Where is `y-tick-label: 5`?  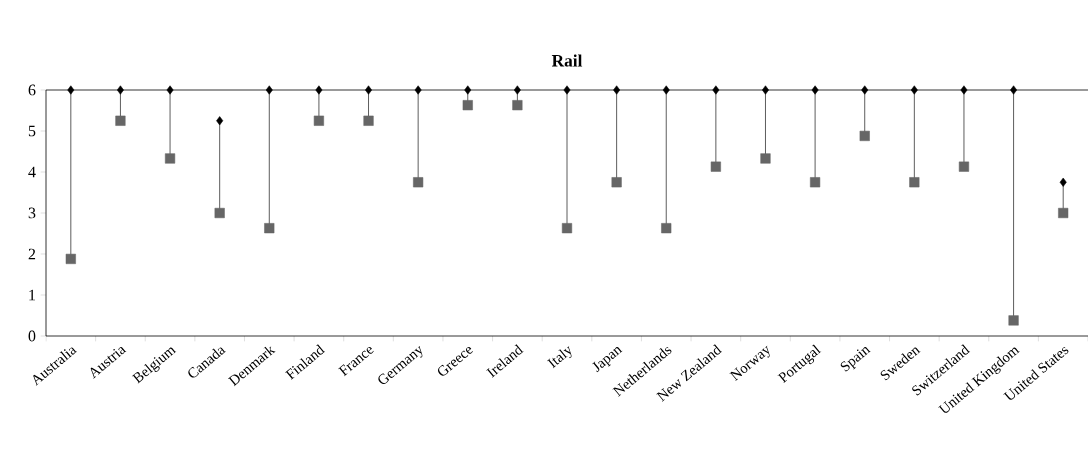
y-tick-label: 5 is located at coordinates (32, 131).